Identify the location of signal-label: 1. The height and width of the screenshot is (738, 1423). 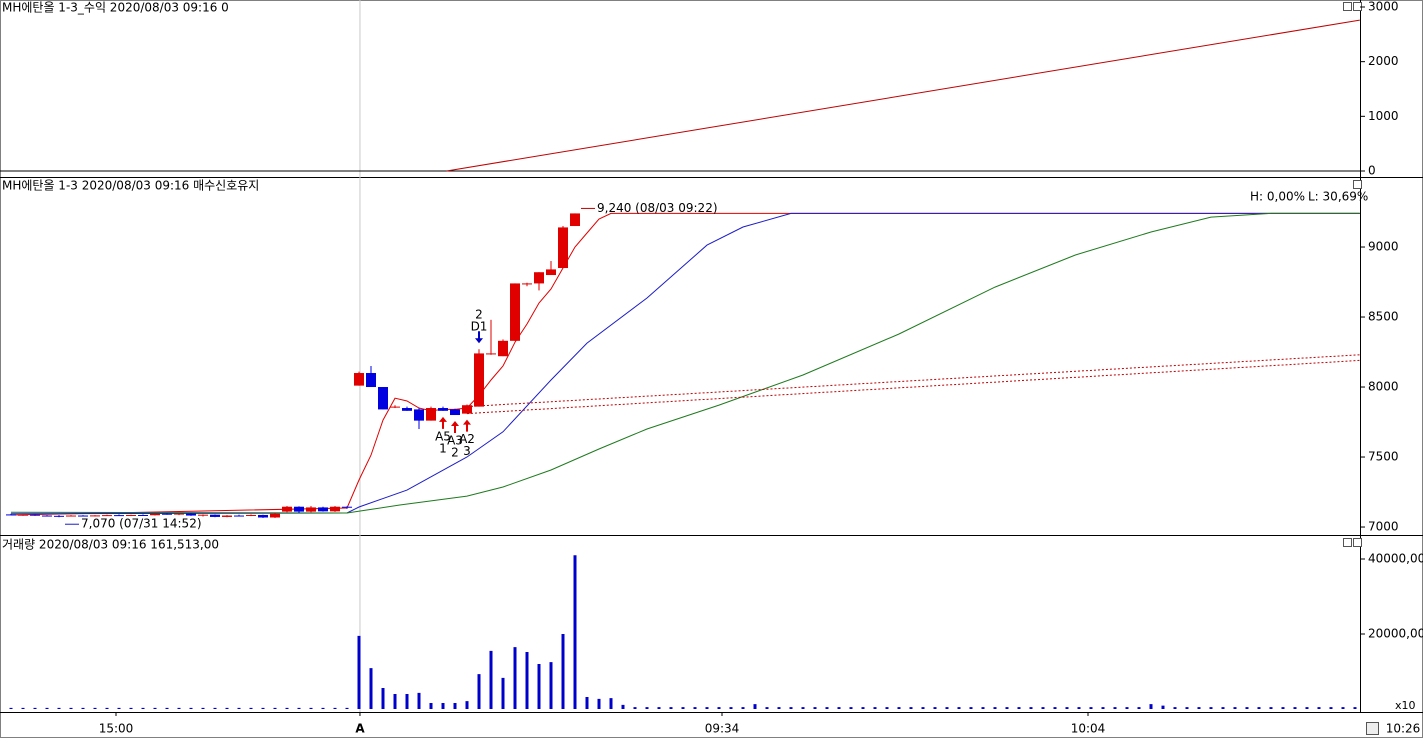
(443, 448).